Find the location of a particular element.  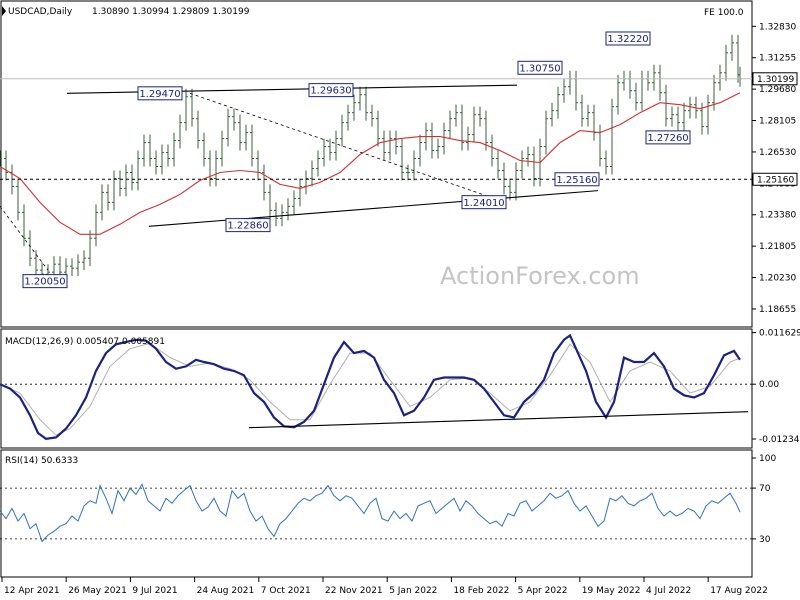

price-annotation: 1.20050 is located at coordinates (45, 281).